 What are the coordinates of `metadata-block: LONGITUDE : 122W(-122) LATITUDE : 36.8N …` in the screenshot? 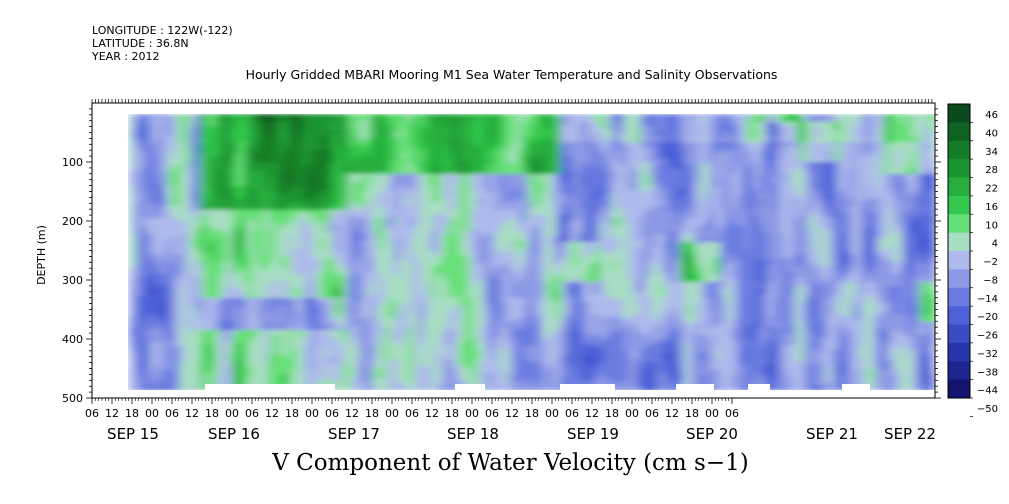 It's located at (162, 43).